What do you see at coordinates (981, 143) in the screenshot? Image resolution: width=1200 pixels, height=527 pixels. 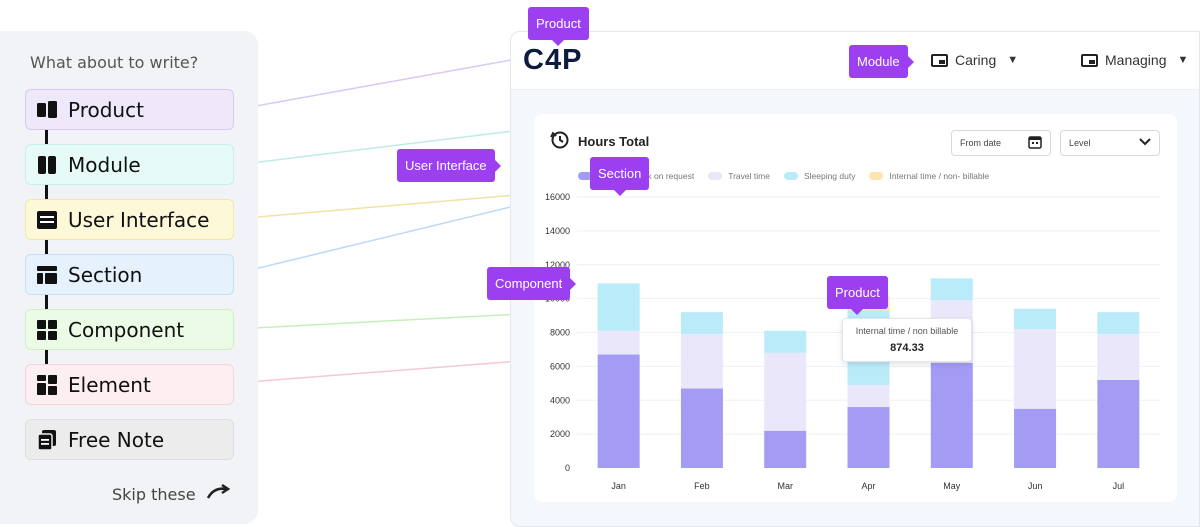 I see `from-date-placeholder: From date` at bounding box center [981, 143].